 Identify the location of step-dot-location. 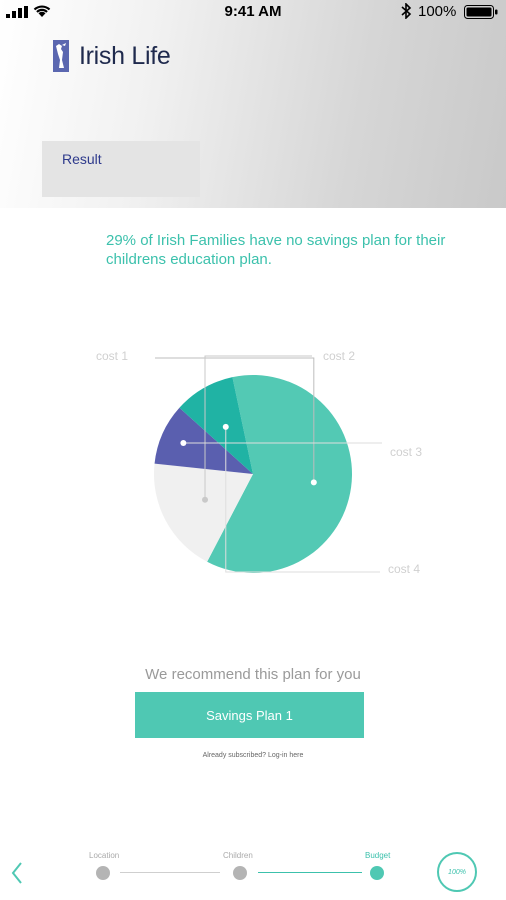
(103, 873).